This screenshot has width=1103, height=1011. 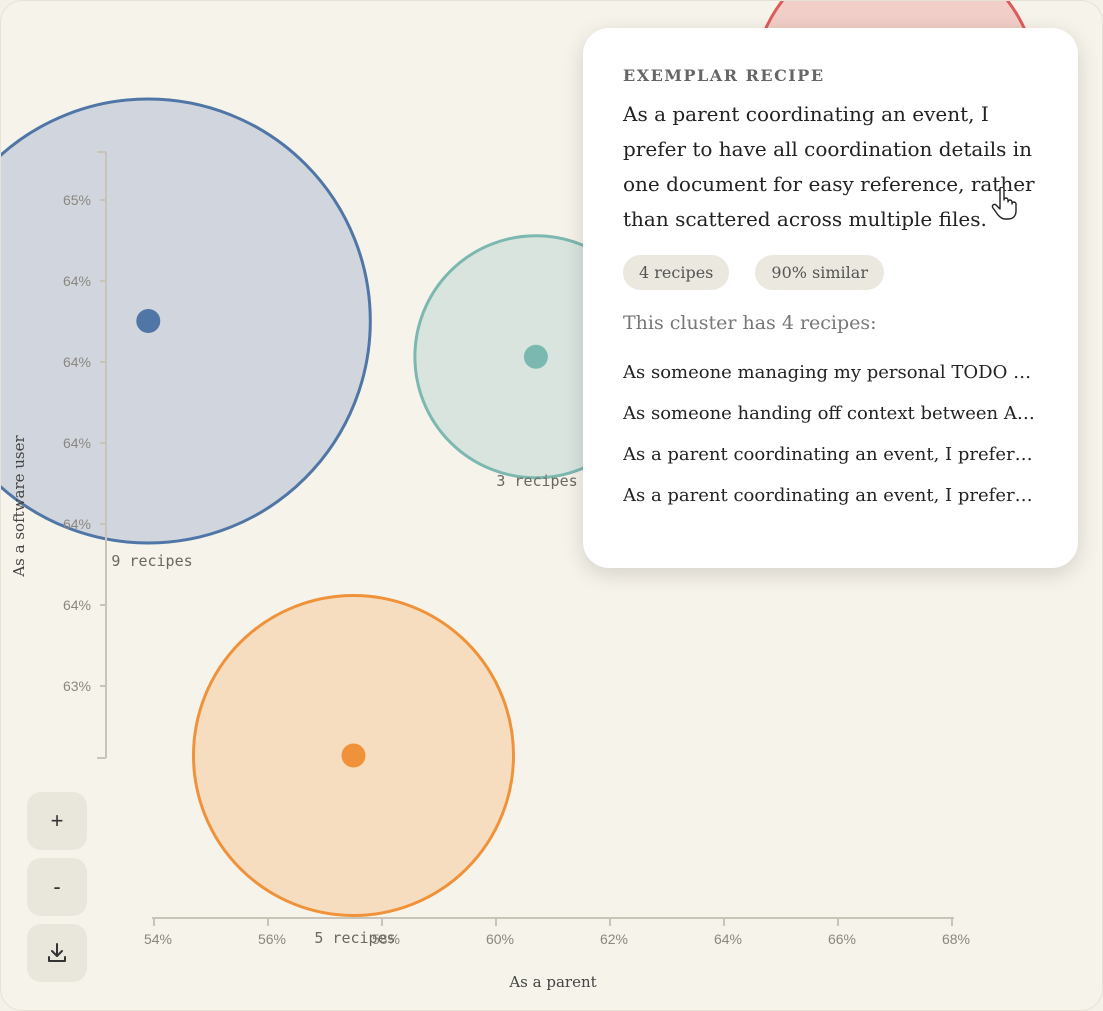 I want to click on y-tick-label: 65%, so click(x=77, y=200).